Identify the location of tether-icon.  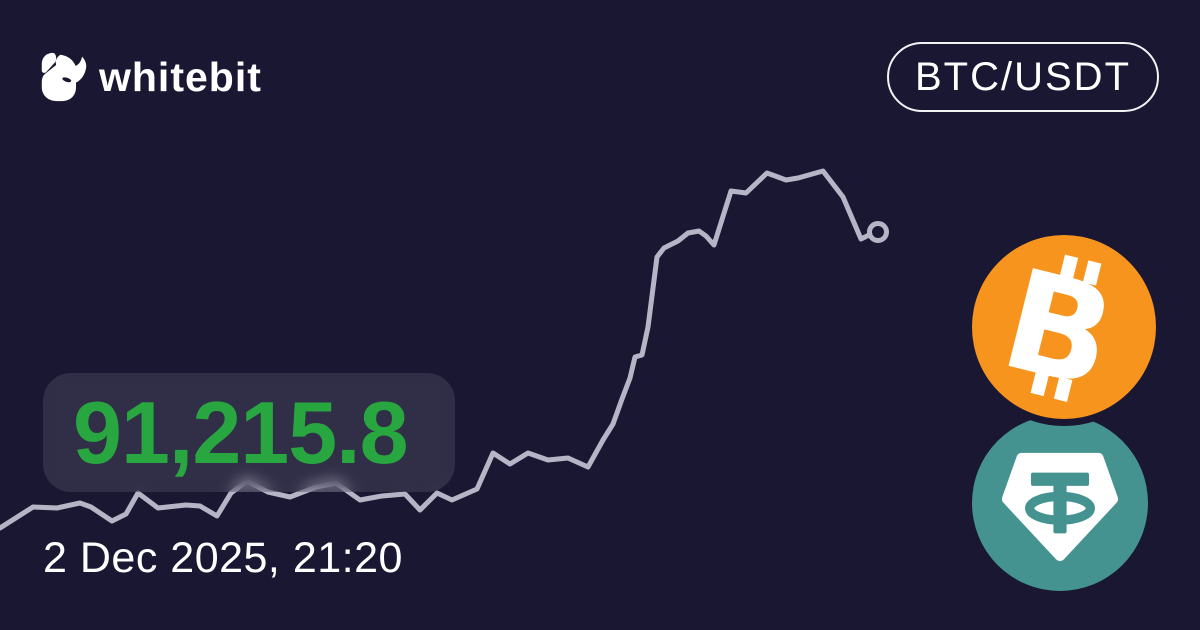
(1060, 503).